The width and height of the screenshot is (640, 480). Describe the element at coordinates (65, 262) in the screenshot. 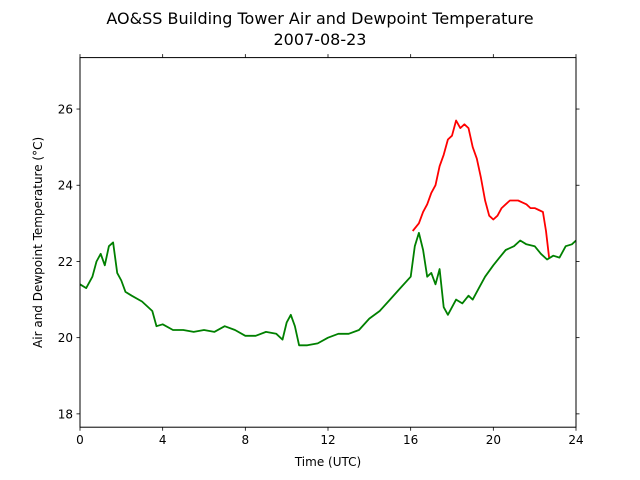

I see `y-tick-label-22: 22` at that location.